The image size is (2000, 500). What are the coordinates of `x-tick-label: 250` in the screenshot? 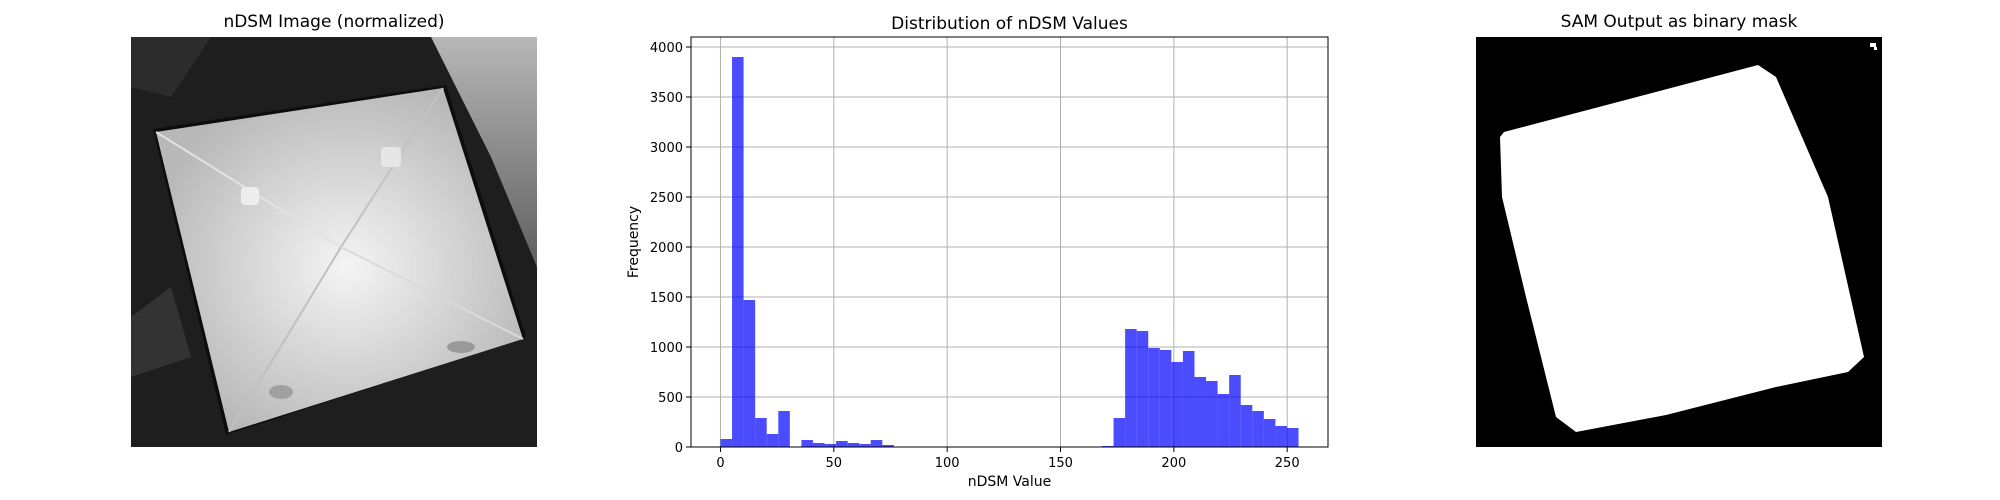 It's located at (1287, 463).